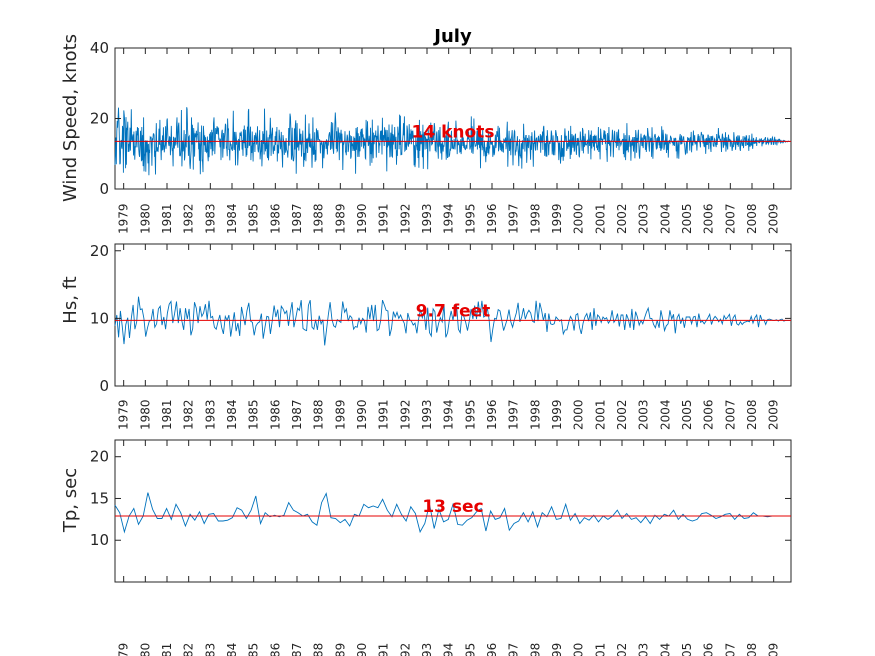  What do you see at coordinates (453, 311) in the screenshot?
I see `mean-label-2: 9.7 feet` at bounding box center [453, 311].